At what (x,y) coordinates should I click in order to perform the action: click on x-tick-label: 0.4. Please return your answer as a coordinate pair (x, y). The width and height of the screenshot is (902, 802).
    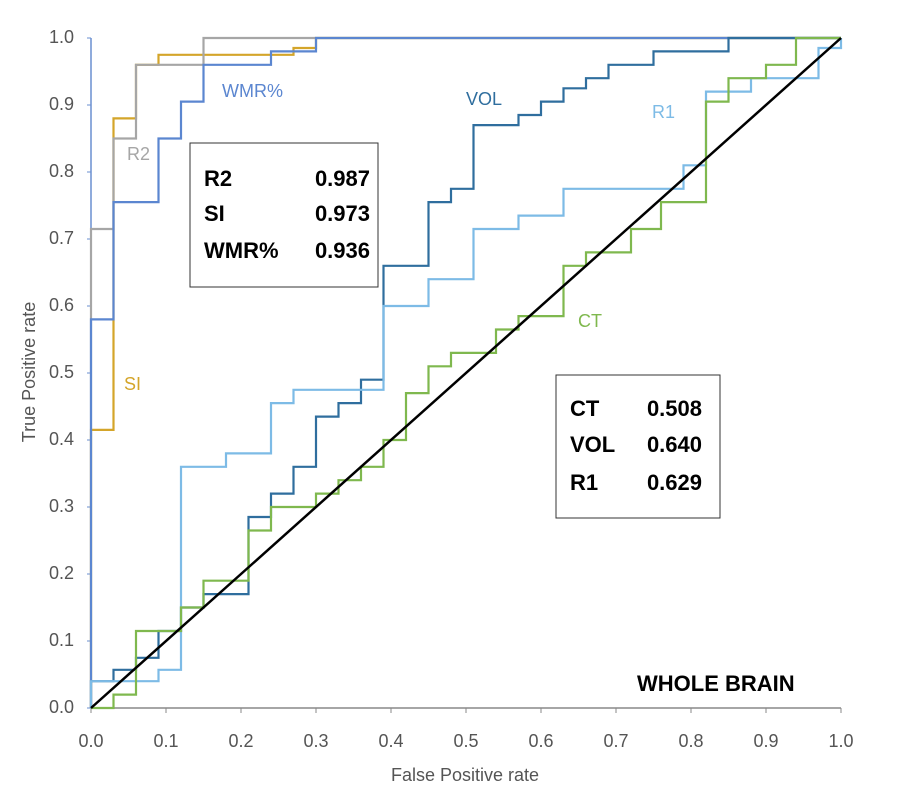
    Looking at the image, I should click on (390, 741).